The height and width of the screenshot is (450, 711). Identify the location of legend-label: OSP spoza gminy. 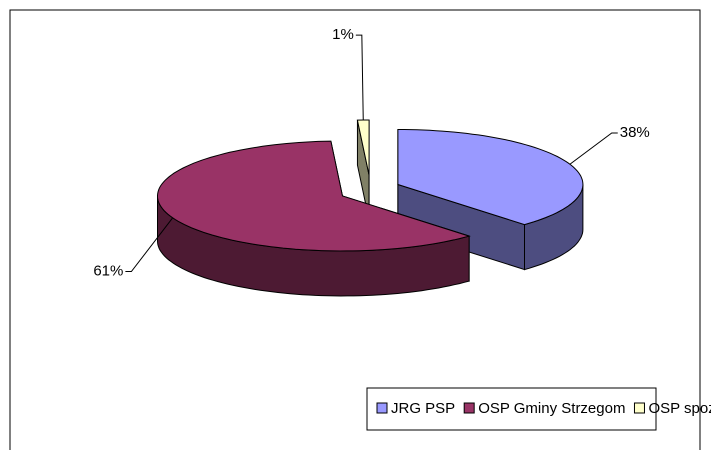
(679, 408).